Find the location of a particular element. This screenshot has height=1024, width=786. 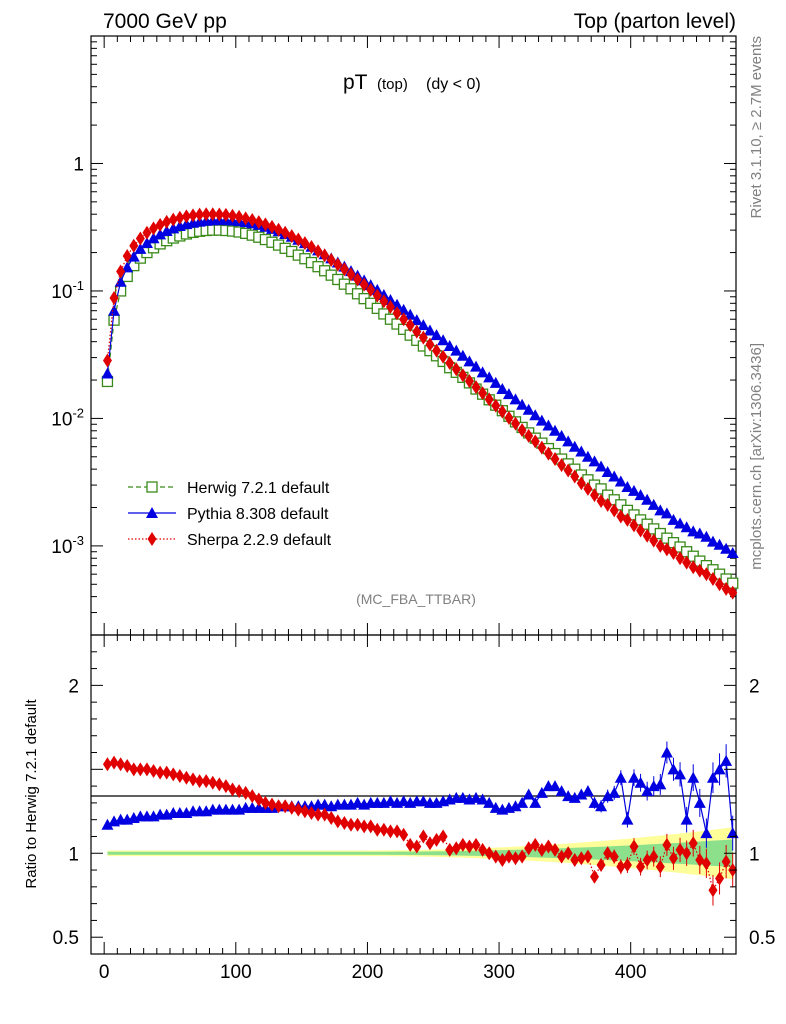

x-tick-label: 0 is located at coordinates (104, 972).